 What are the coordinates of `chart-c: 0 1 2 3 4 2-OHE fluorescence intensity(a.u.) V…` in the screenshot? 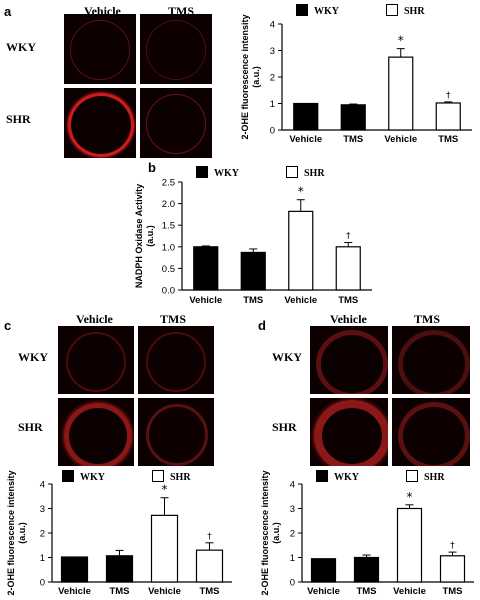 It's located at (119, 533).